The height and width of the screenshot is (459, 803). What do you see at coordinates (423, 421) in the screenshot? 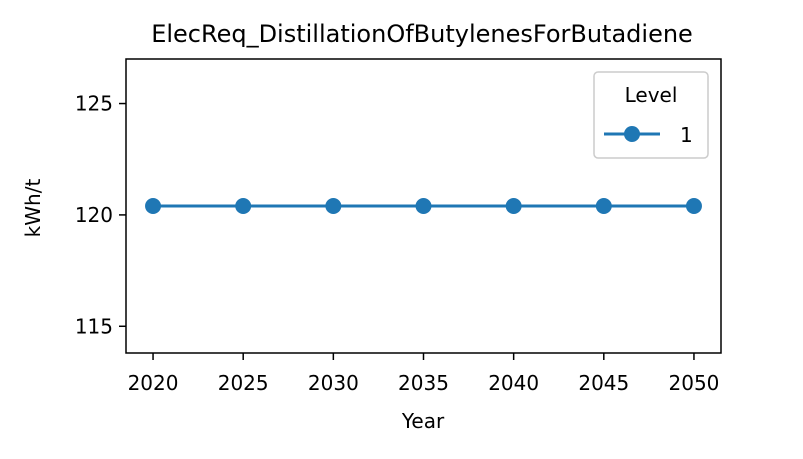
I see `x-axis-label: Year` at bounding box center [423, 421].